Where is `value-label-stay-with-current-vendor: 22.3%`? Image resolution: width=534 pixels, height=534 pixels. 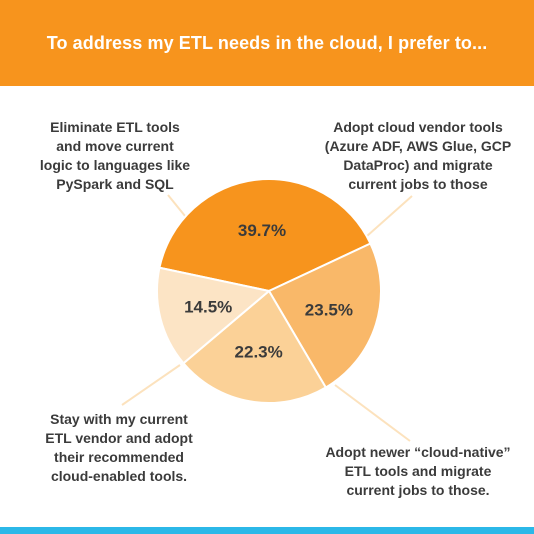
value-label-stay-with-current-vendor: 22.3% is located at coordinates (259, 352).